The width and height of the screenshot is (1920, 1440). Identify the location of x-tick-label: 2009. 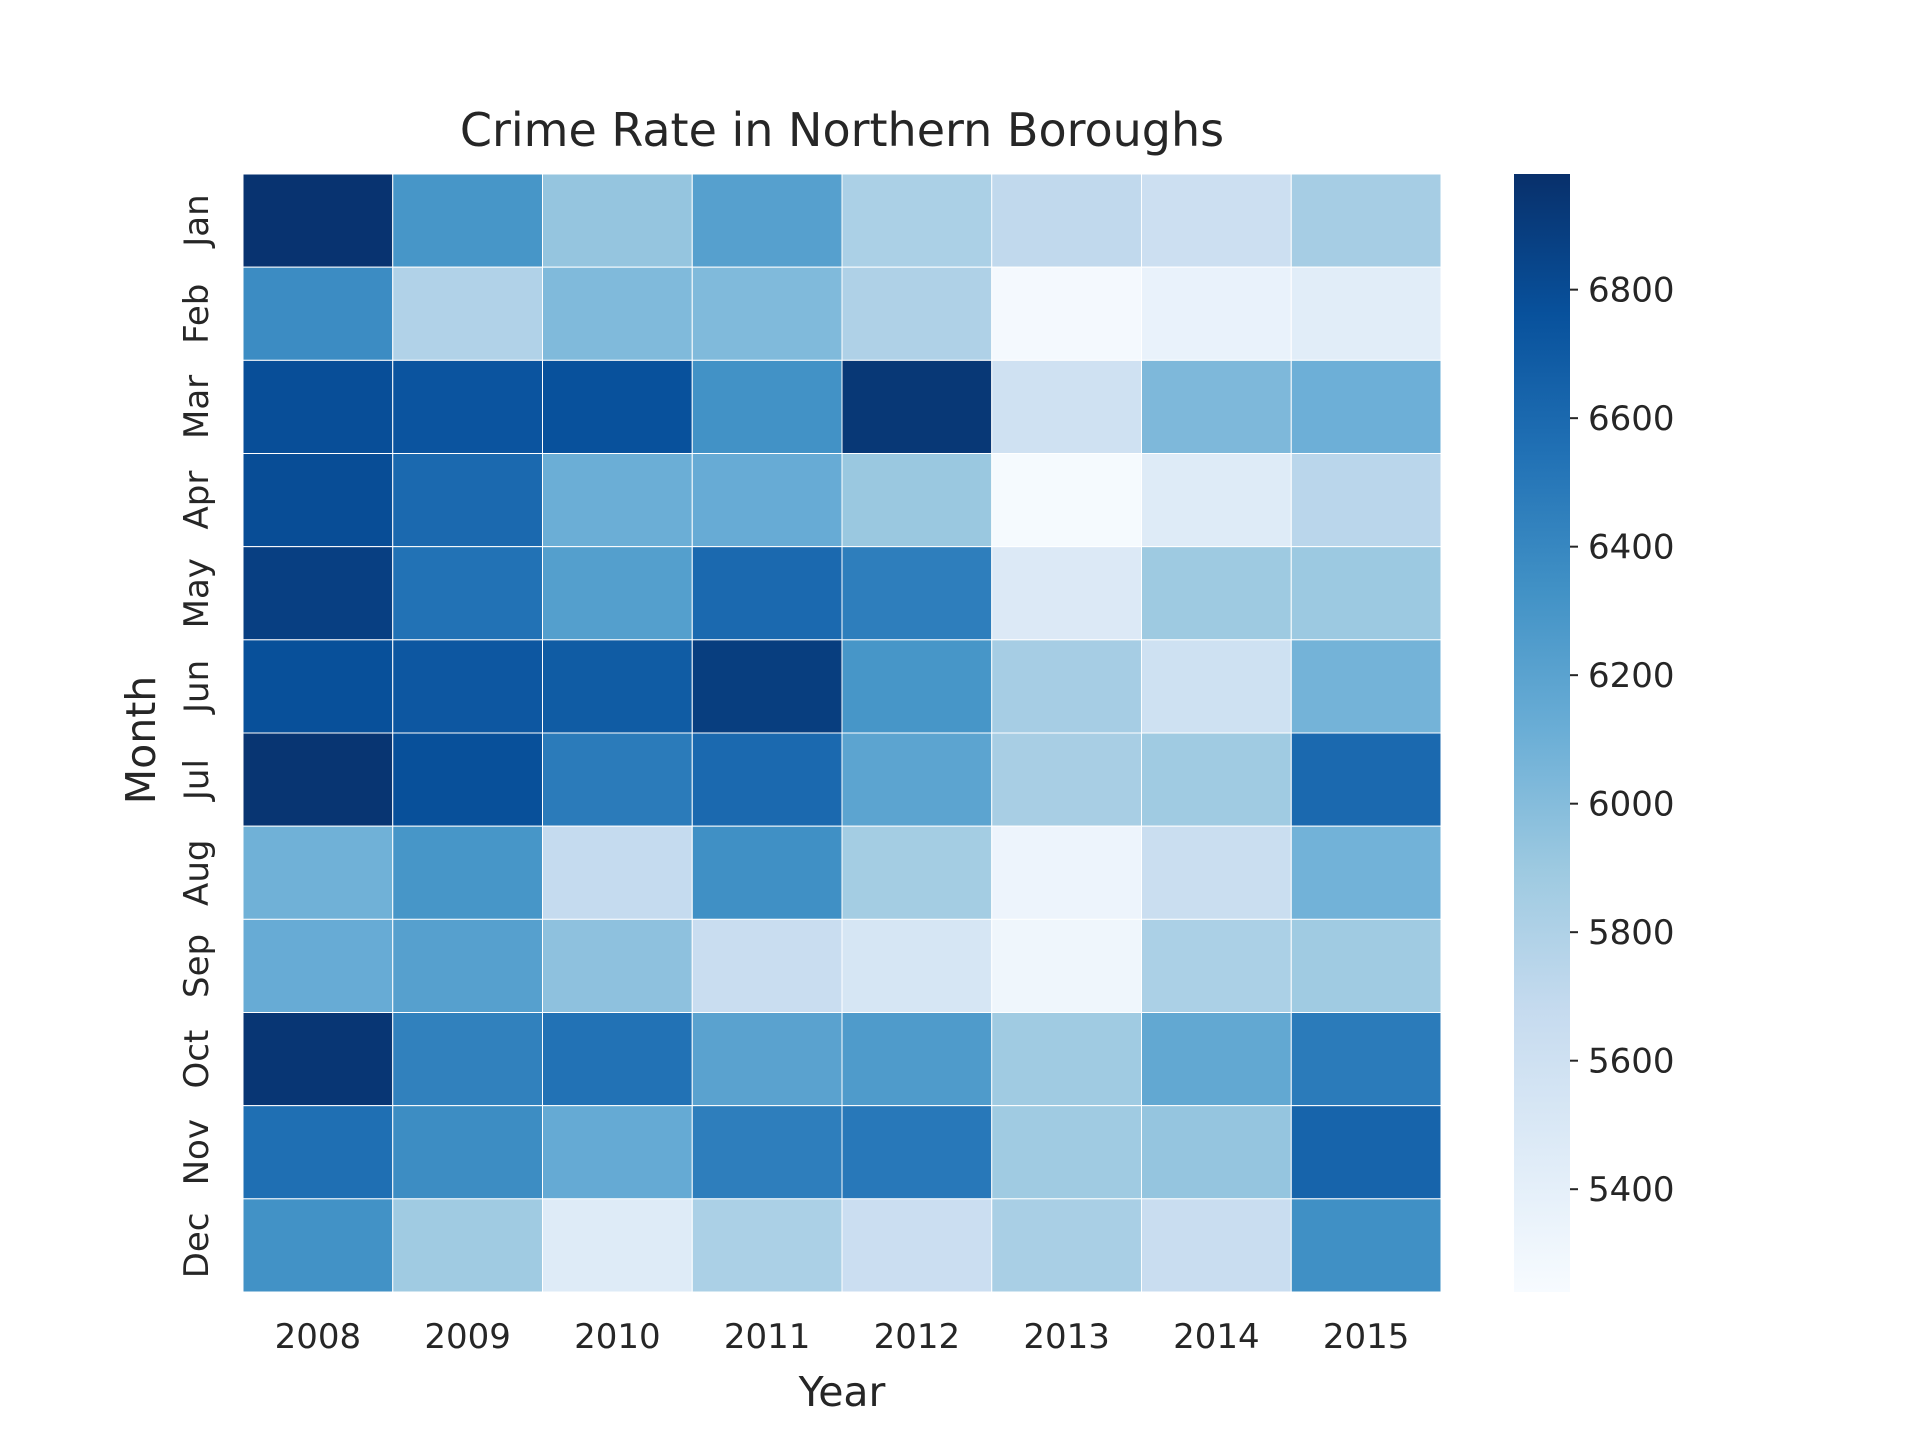
(467, 1337).